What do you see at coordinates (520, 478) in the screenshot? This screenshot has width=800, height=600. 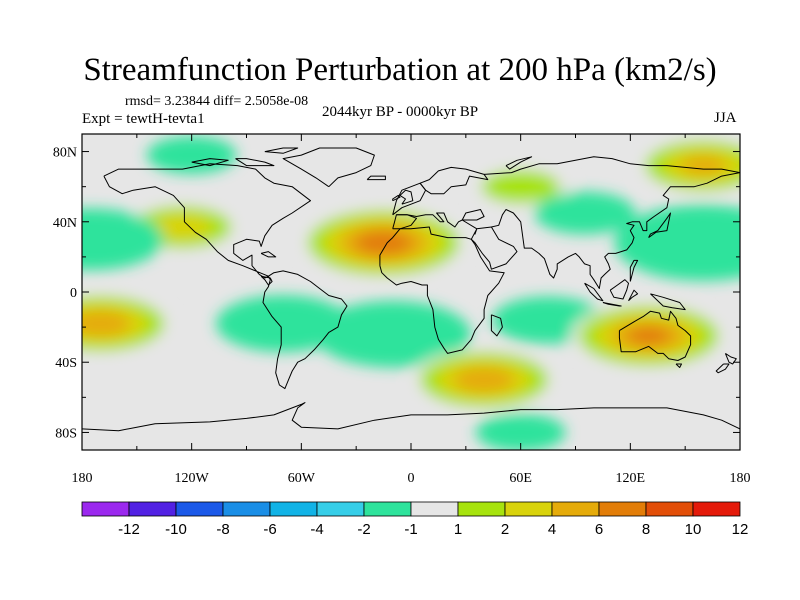 I see `lon-tick-label: 60E` at bounding box center [520, 478].